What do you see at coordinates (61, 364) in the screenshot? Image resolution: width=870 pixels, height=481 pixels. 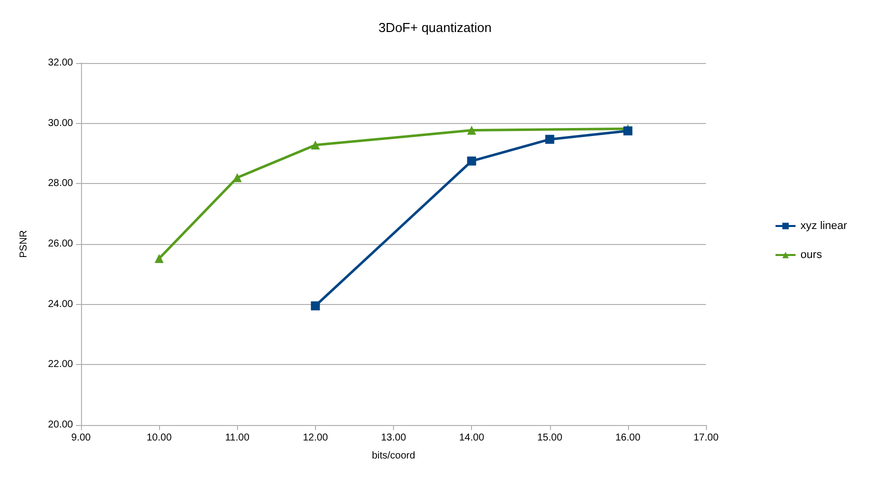 I see `y-tick-label: 22.00` at bounding box center [61, 364].